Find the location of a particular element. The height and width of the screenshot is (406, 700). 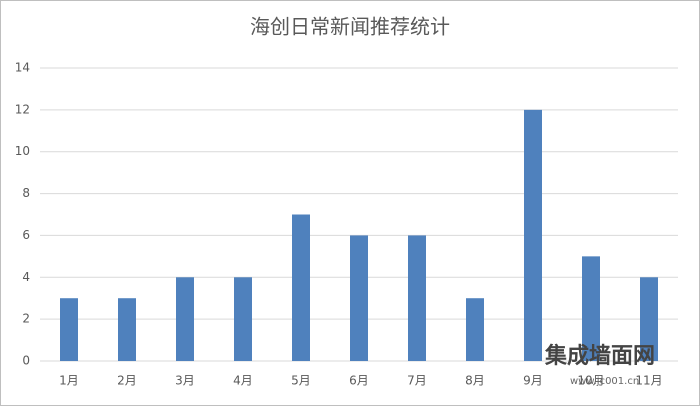

x-tick-label: 7月 is located at coordinates (417, 381).